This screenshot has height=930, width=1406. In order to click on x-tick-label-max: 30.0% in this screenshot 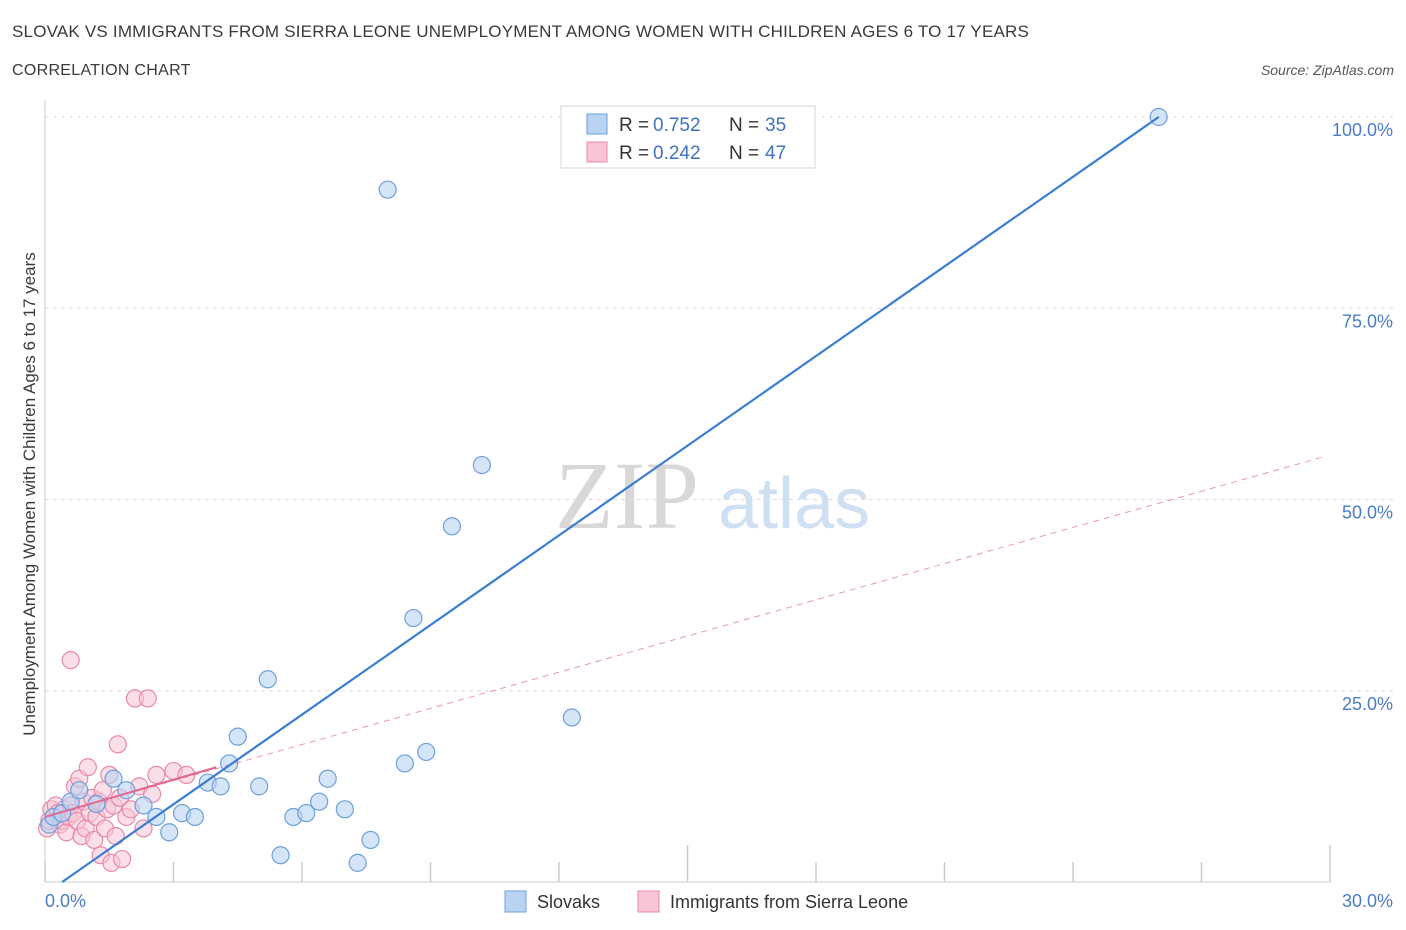, I will do `click(1367, 901)`.